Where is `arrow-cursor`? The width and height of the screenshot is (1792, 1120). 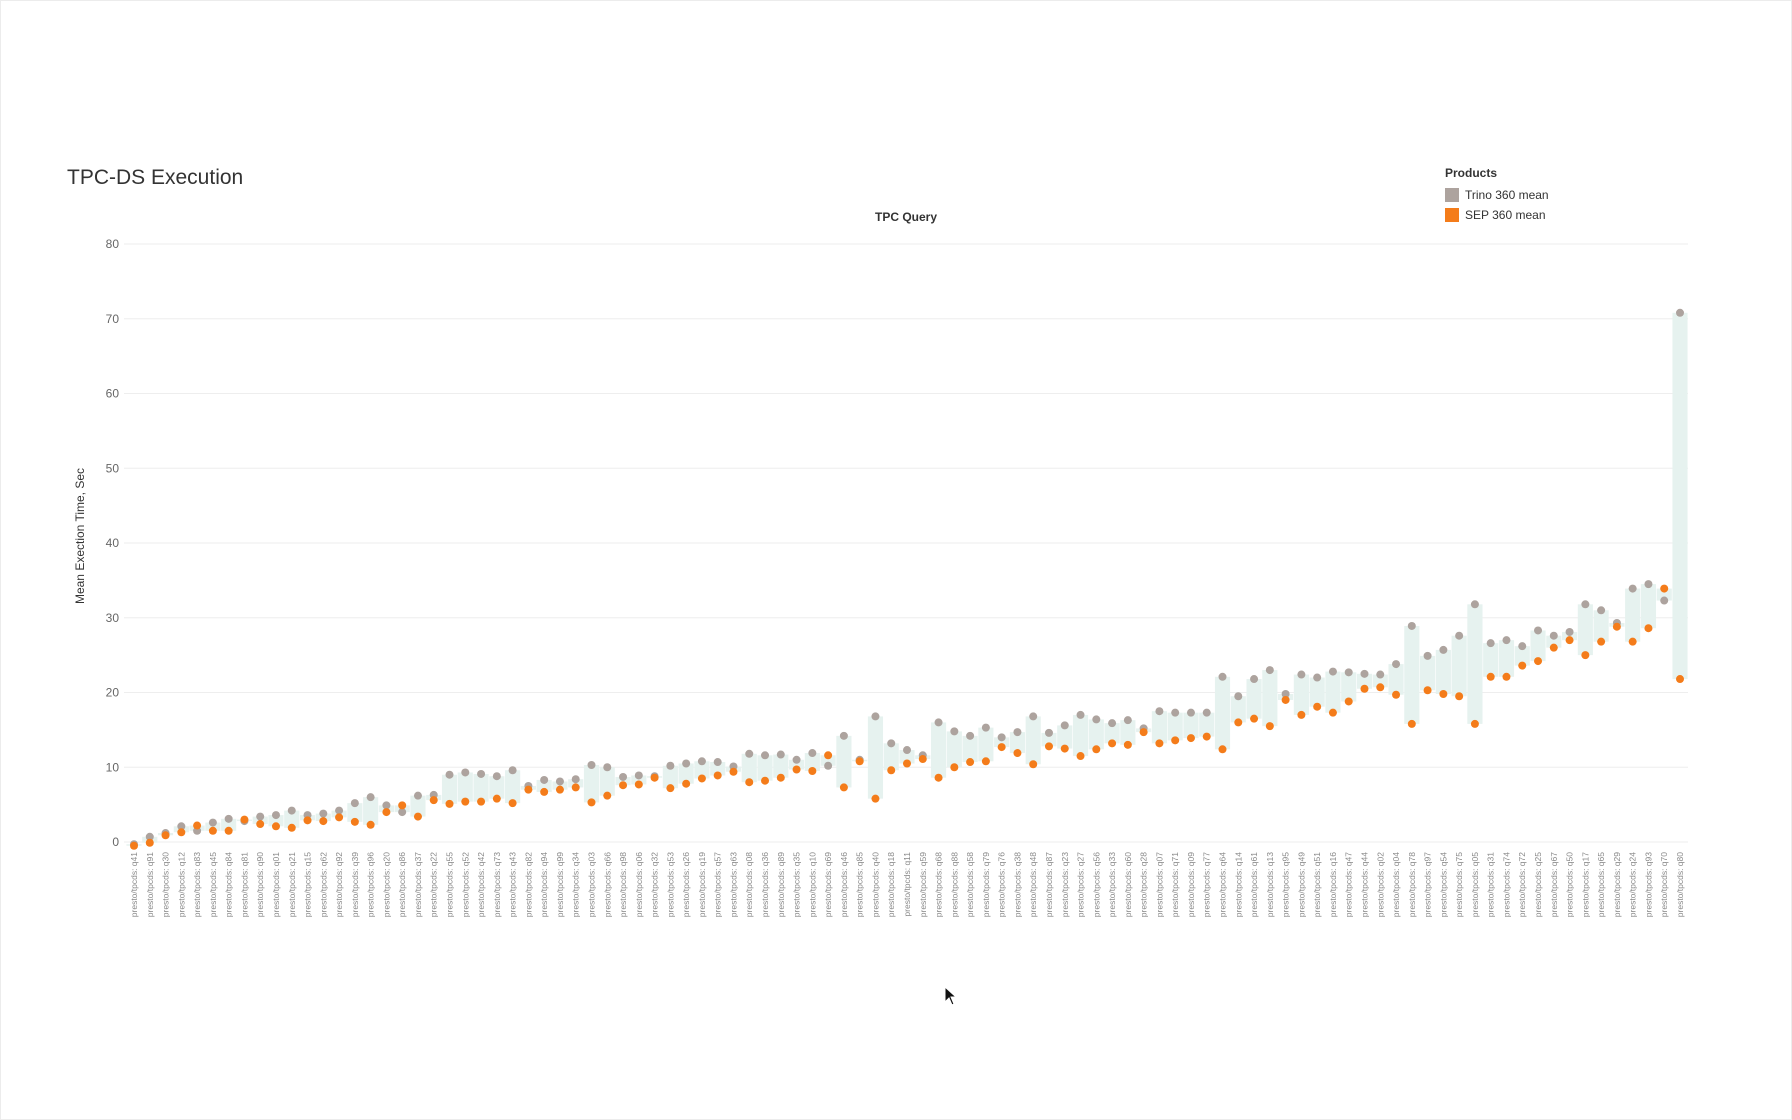 arrow-cursor is located at coordinates (951, 996).